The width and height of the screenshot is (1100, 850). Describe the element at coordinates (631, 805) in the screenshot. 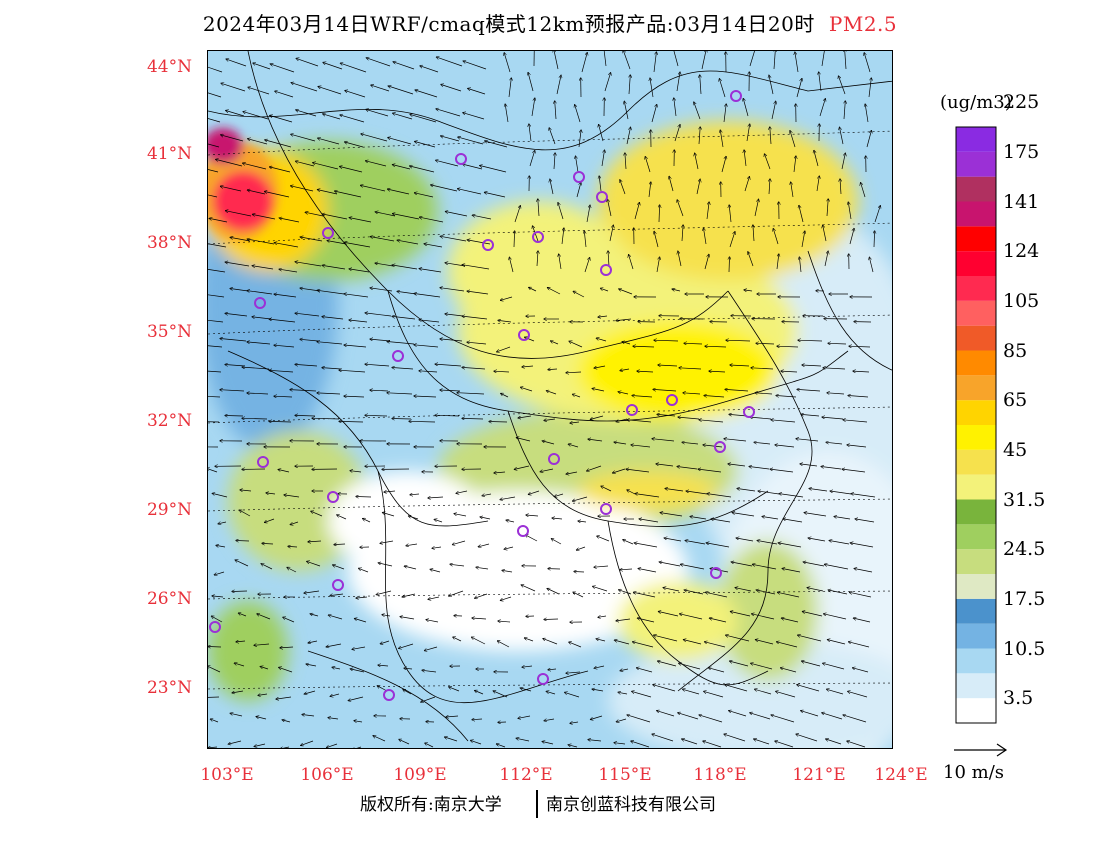

I see `copyright-company: 南京创蓝科技有限公司` at that location.